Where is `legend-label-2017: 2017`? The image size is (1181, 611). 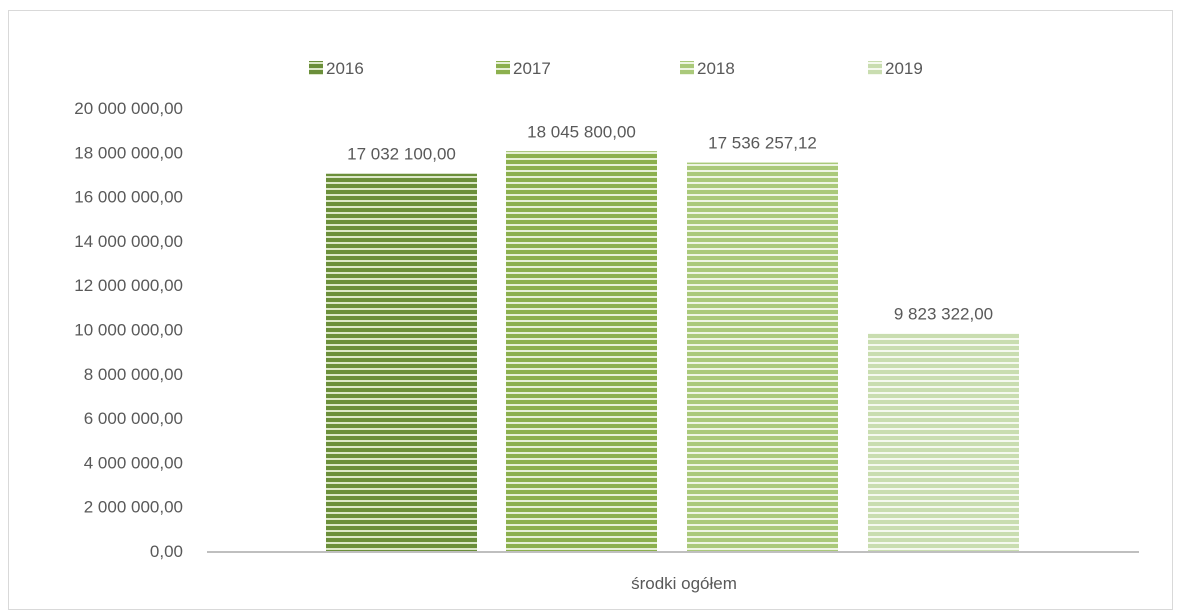 legend-label-2017: 2017 is located at coordinates (532, 68).